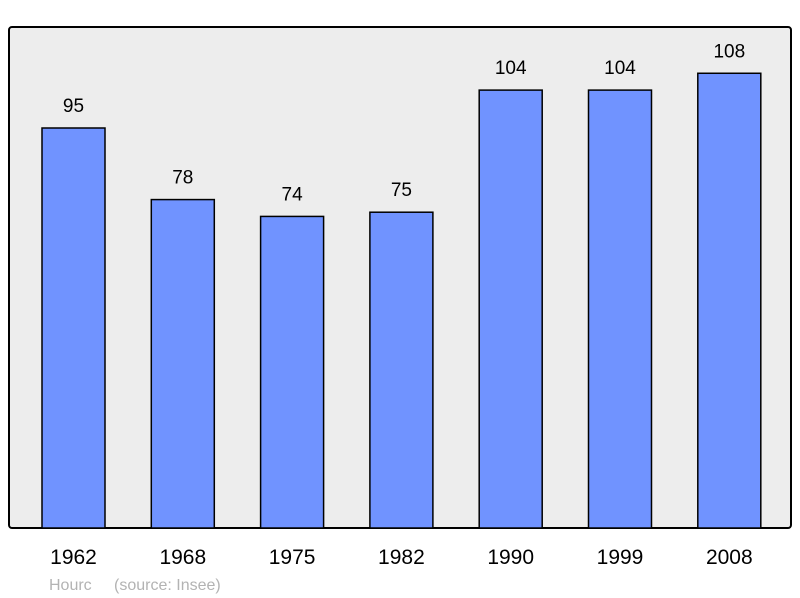  I want to click on data-label-2008: 108, so click(729, 51).